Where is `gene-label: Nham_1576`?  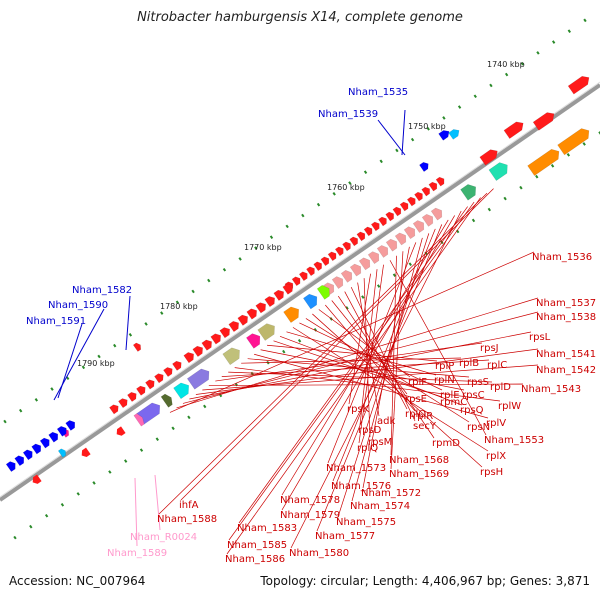 gene-label: Nham_1576 is located at coordinates (361, 486).